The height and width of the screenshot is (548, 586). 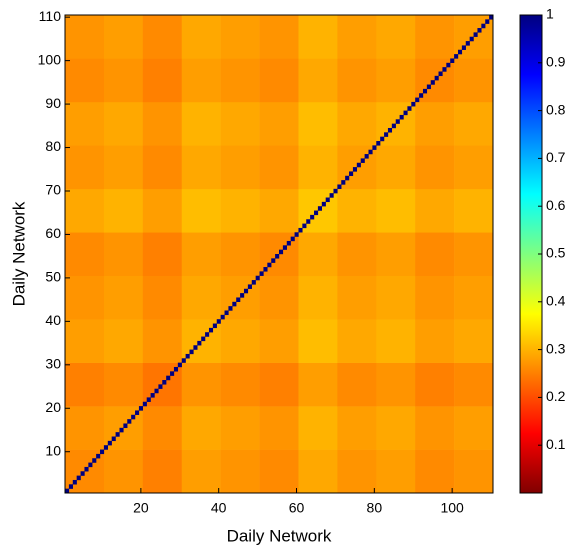 What do you see at coordinates (556, 157) in the screenshot?
I see `colorbar-tick-label: 0.7` at bounding box center [556, 157].